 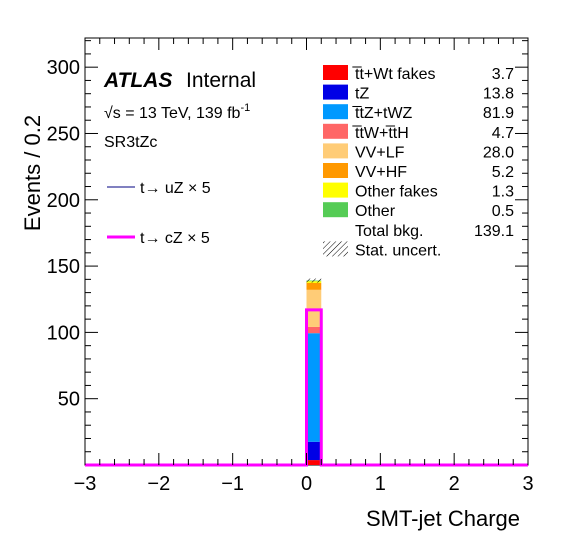 What do you see at coordinates (221, 80) in the screenshot?
I see `internal-label: Internal` at bounding box center [221, 80].